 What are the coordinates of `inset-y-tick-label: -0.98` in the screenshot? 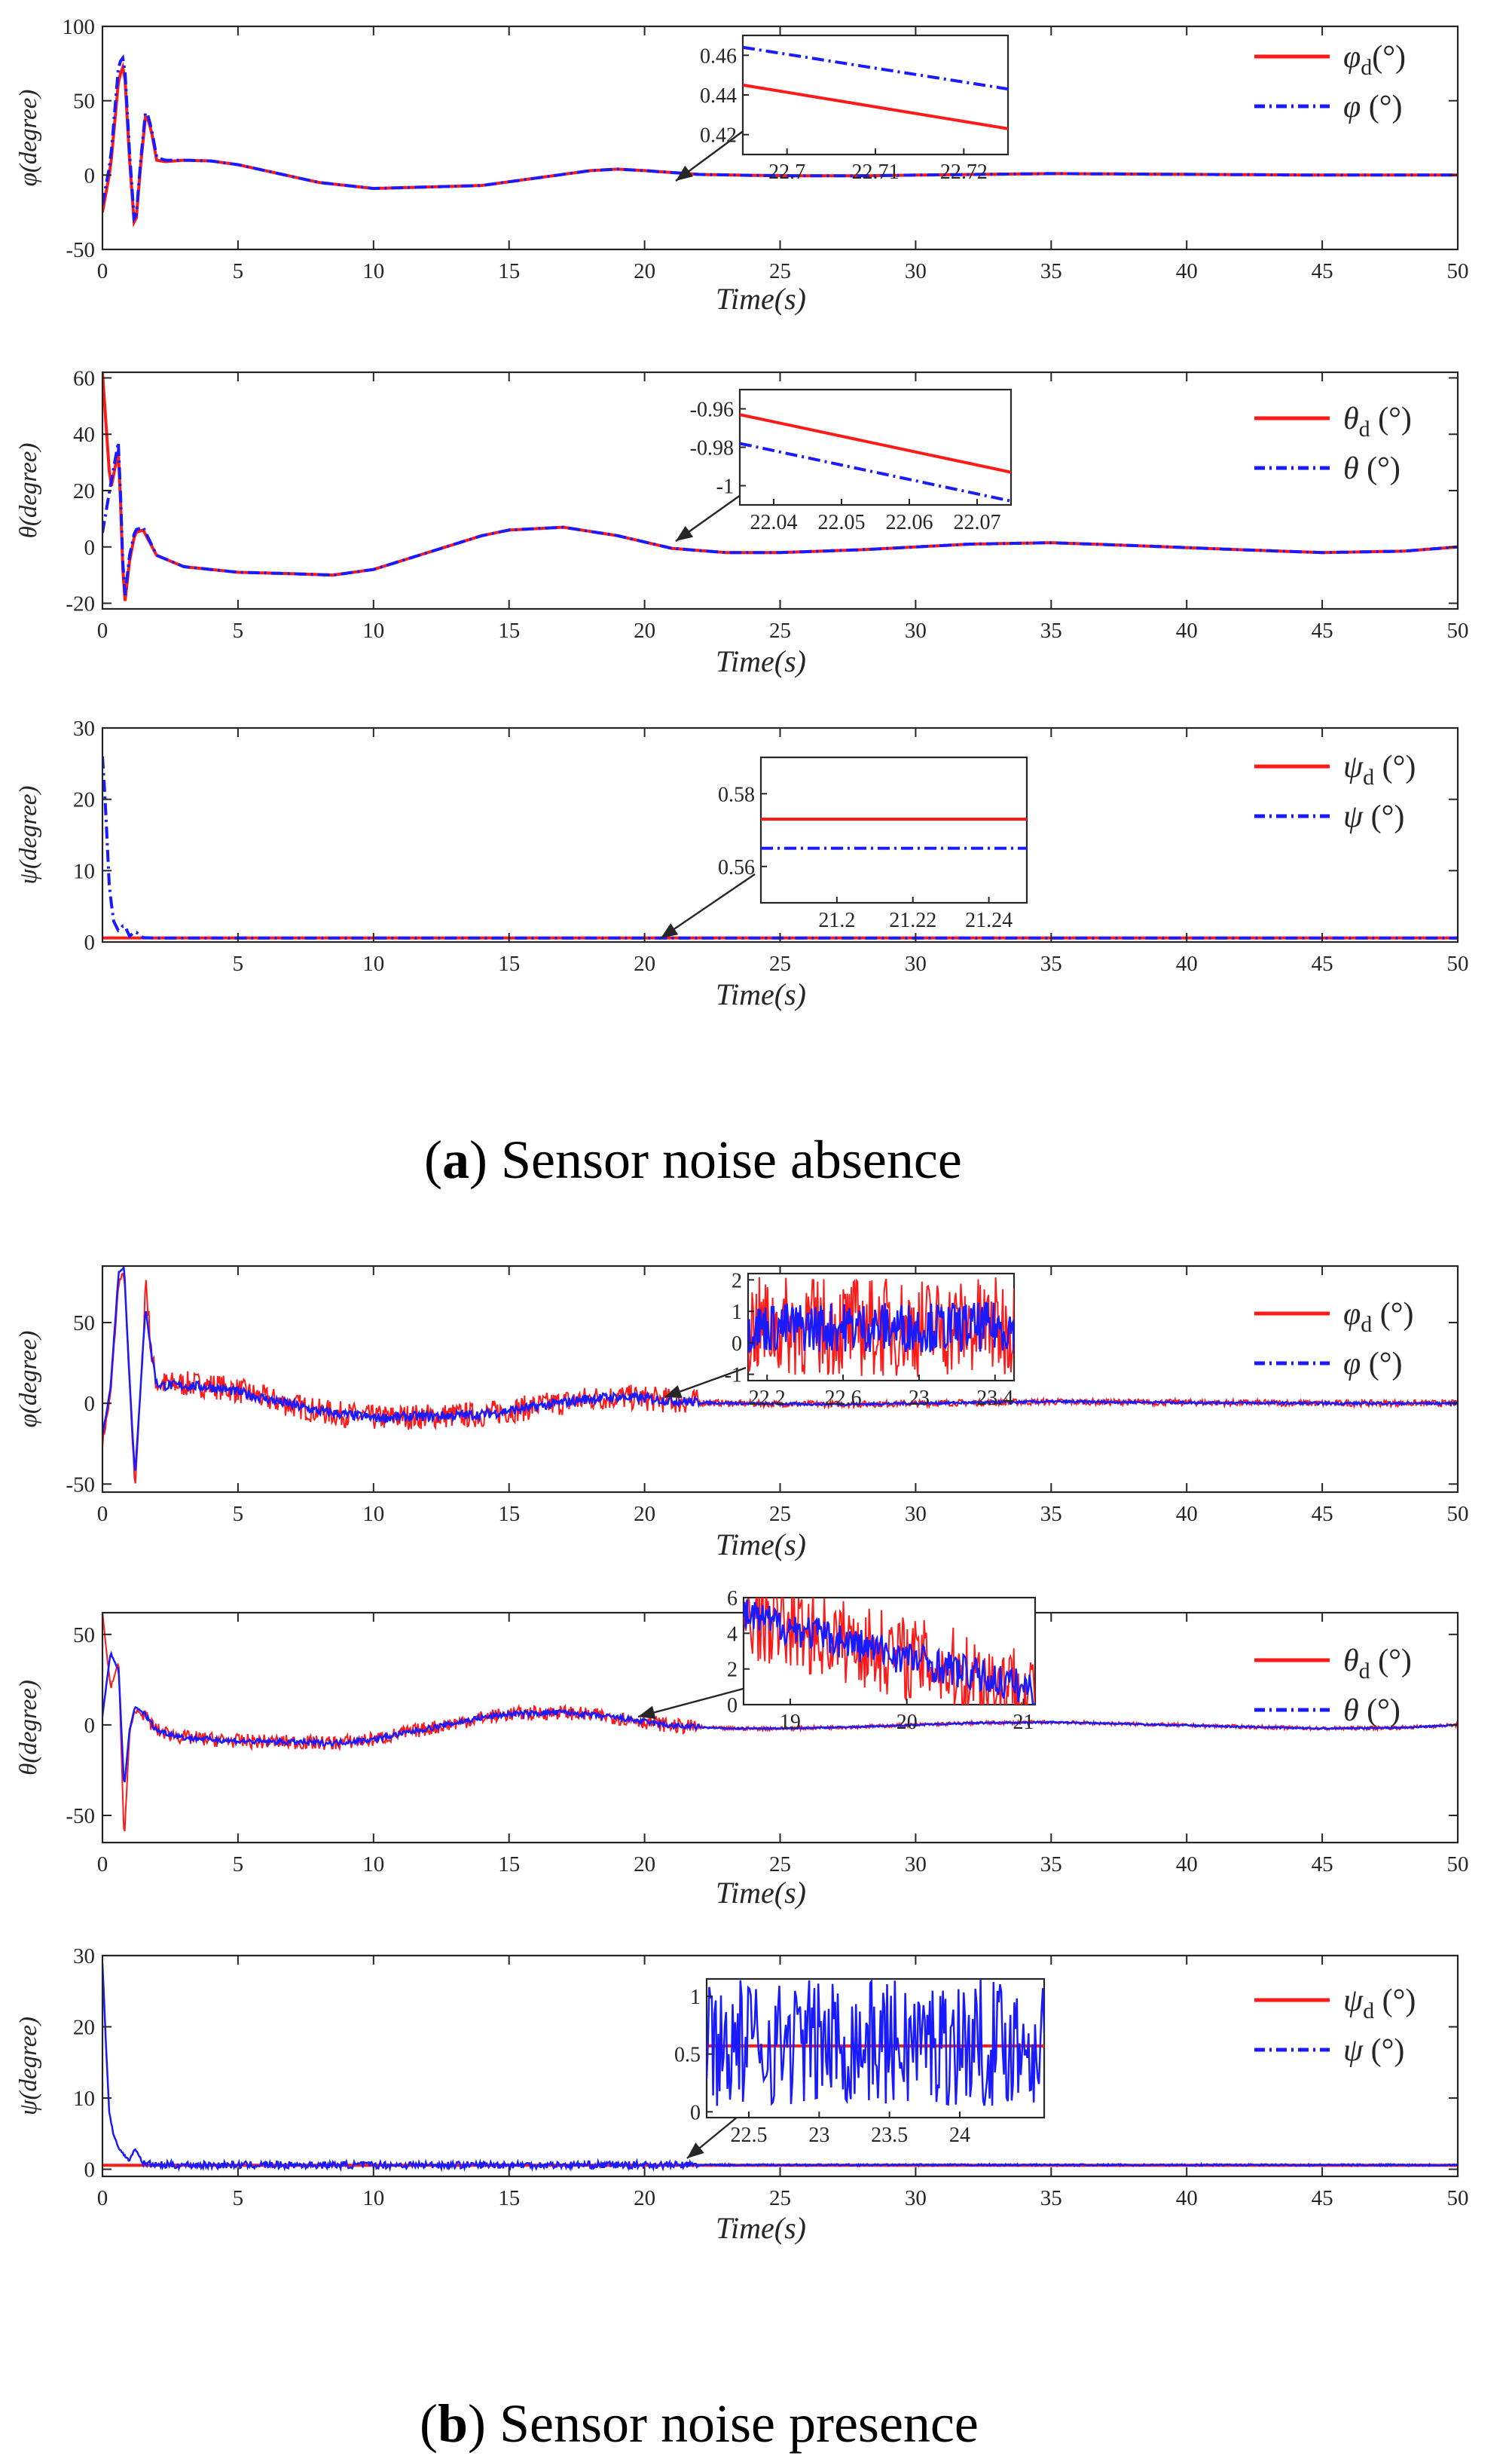 It's located at (712, 449).